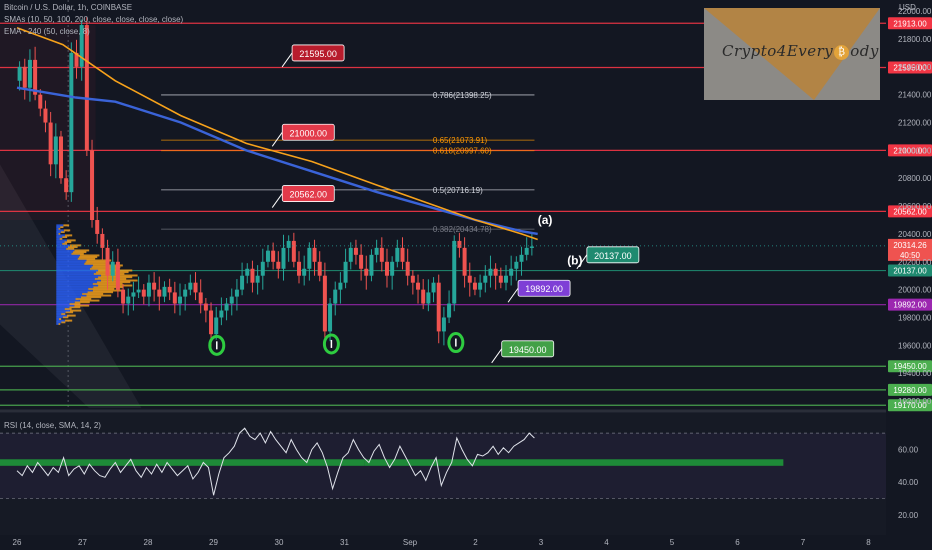  Describe the element at coordinates (148, 542) in the screenshot. I see `time-tick-label: 28` at that location.